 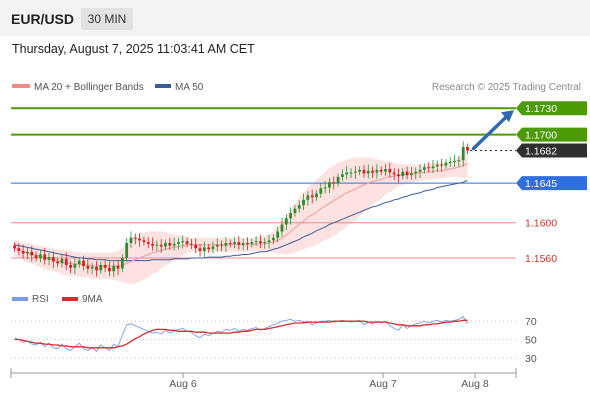 What do you see at coordinates (541, 259) in the screenshot?
I see `level-label-1-1560: 1.1560` at bounding box center [541, 259].